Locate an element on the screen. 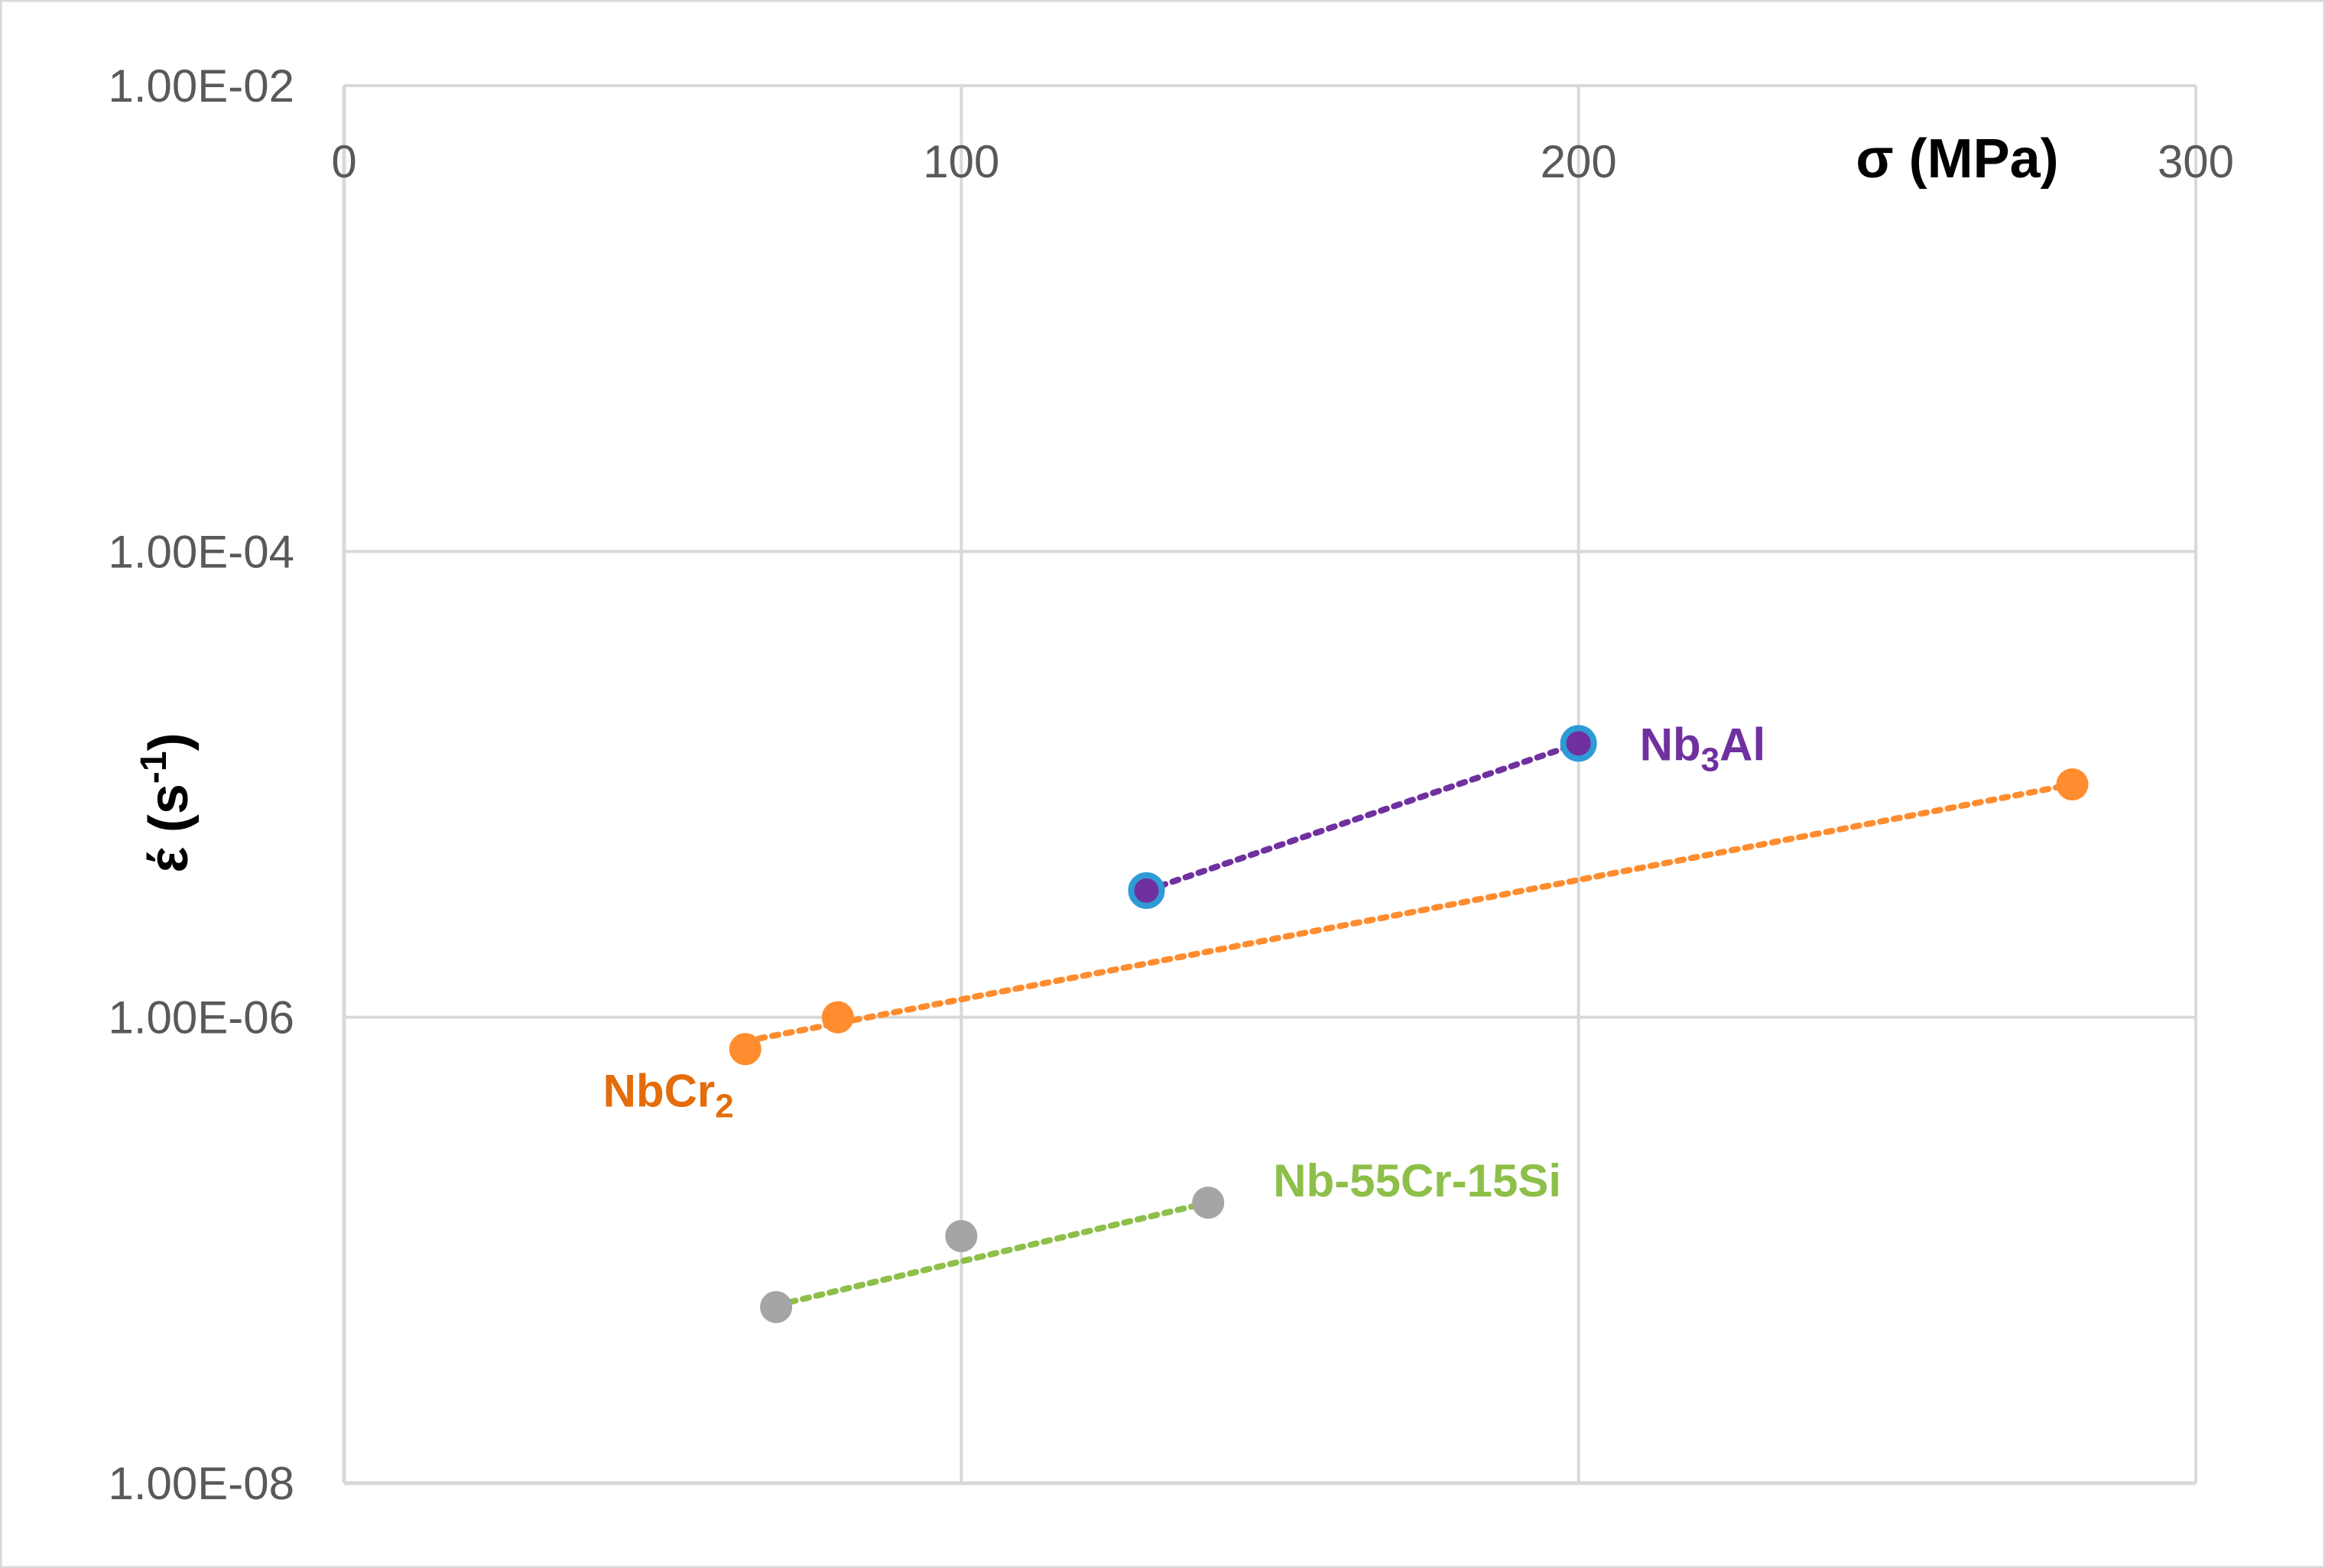  trendline-nb-55cr-15si is located at coordinates (992, 1254).